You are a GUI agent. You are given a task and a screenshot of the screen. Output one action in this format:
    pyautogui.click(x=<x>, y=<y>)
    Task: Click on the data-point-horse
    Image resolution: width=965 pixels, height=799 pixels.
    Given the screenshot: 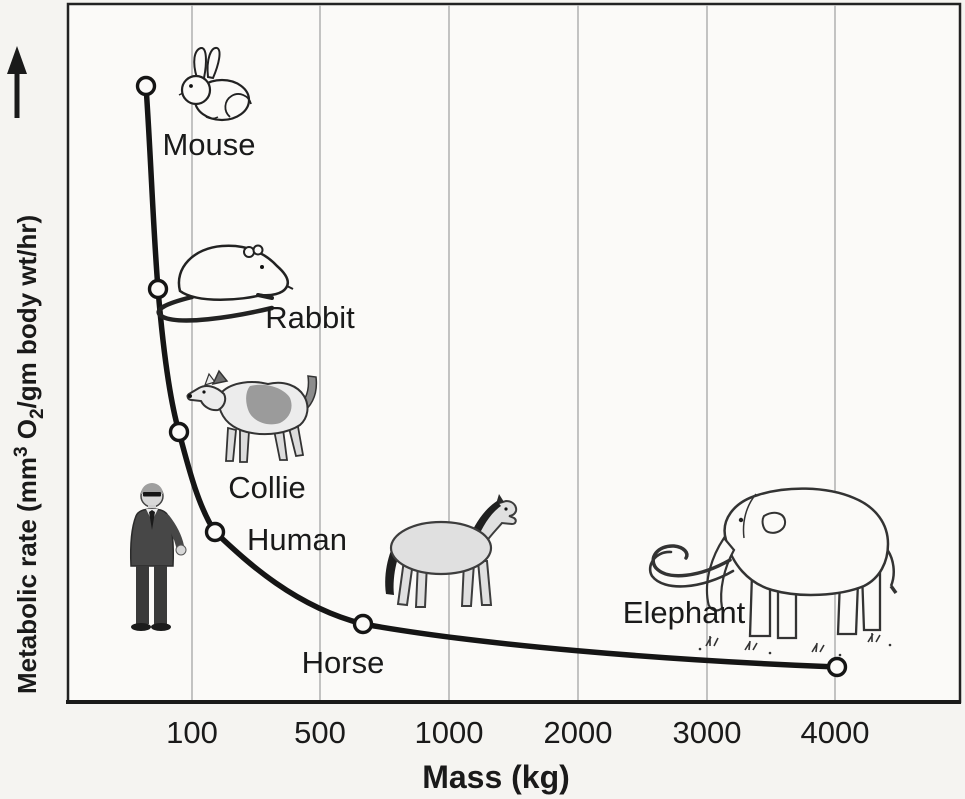 What is the action you would take?
    pyautogui.click(x=363, y=624)
    